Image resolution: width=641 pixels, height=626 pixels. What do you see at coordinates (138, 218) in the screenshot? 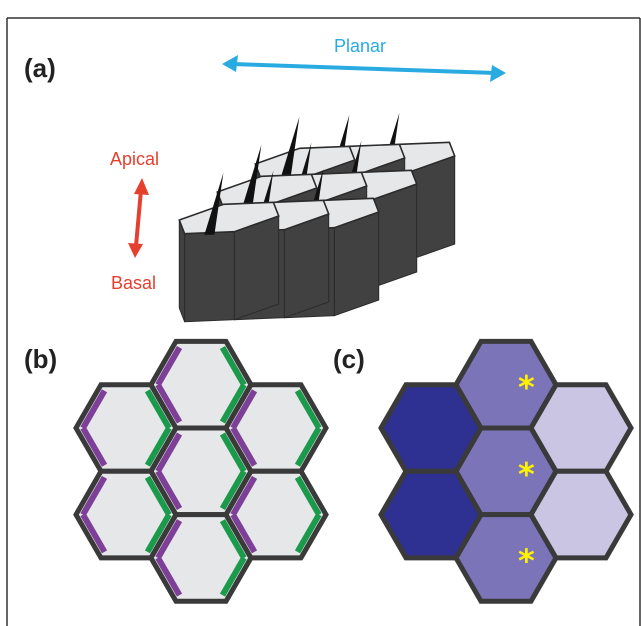
I see `apical-basal-arrow` at bounding box center [138, 218].